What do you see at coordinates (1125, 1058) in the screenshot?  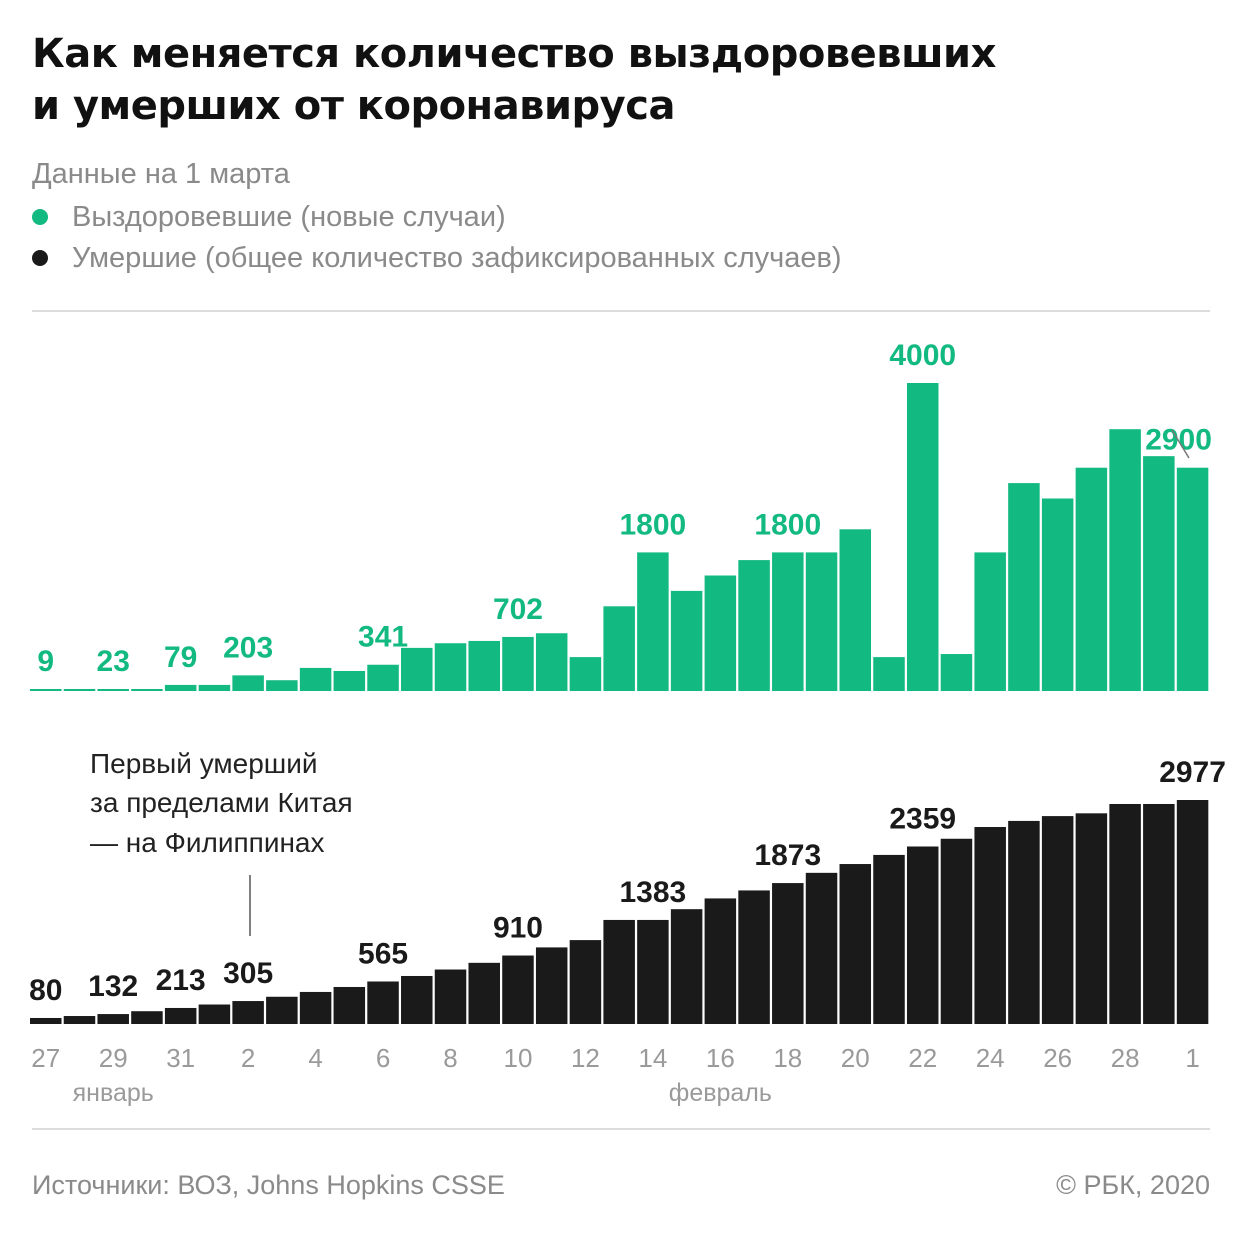 I see `x-tick-label: 28` at bounding box center [1125, 1058].